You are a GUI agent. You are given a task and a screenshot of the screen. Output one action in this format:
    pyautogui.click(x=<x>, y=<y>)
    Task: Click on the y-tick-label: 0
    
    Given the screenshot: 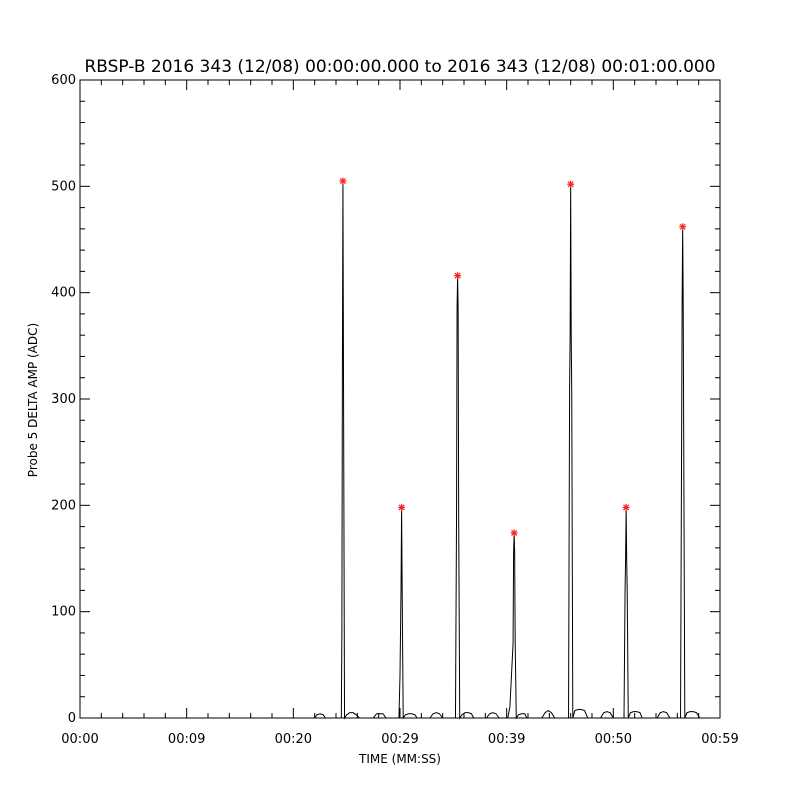 What is the action you would take?
    pyautogui.click(x=72, y=718)
    